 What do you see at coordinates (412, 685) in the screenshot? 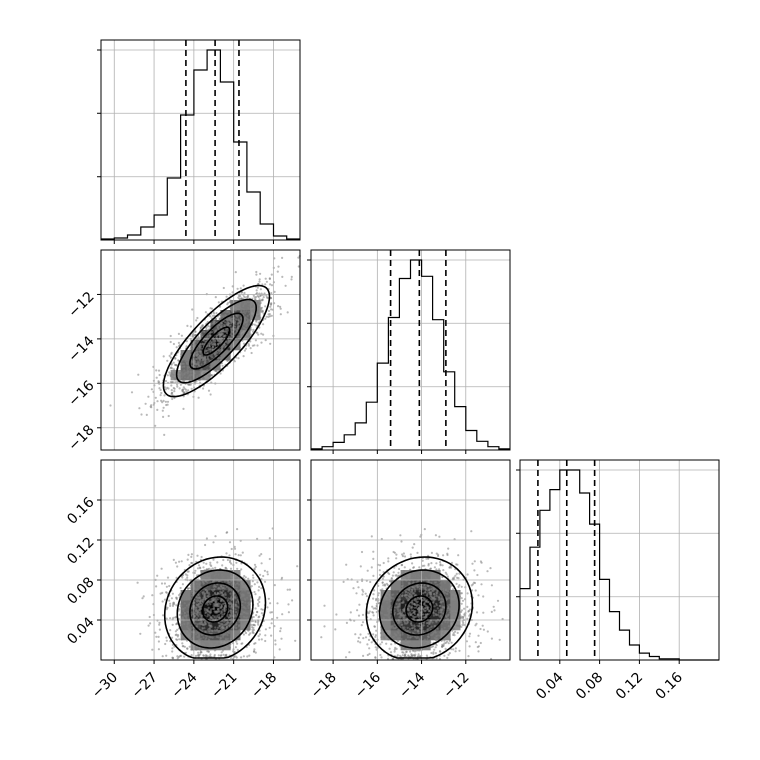
I see `x-tick-label: −14` at bounding box center [412, 685].